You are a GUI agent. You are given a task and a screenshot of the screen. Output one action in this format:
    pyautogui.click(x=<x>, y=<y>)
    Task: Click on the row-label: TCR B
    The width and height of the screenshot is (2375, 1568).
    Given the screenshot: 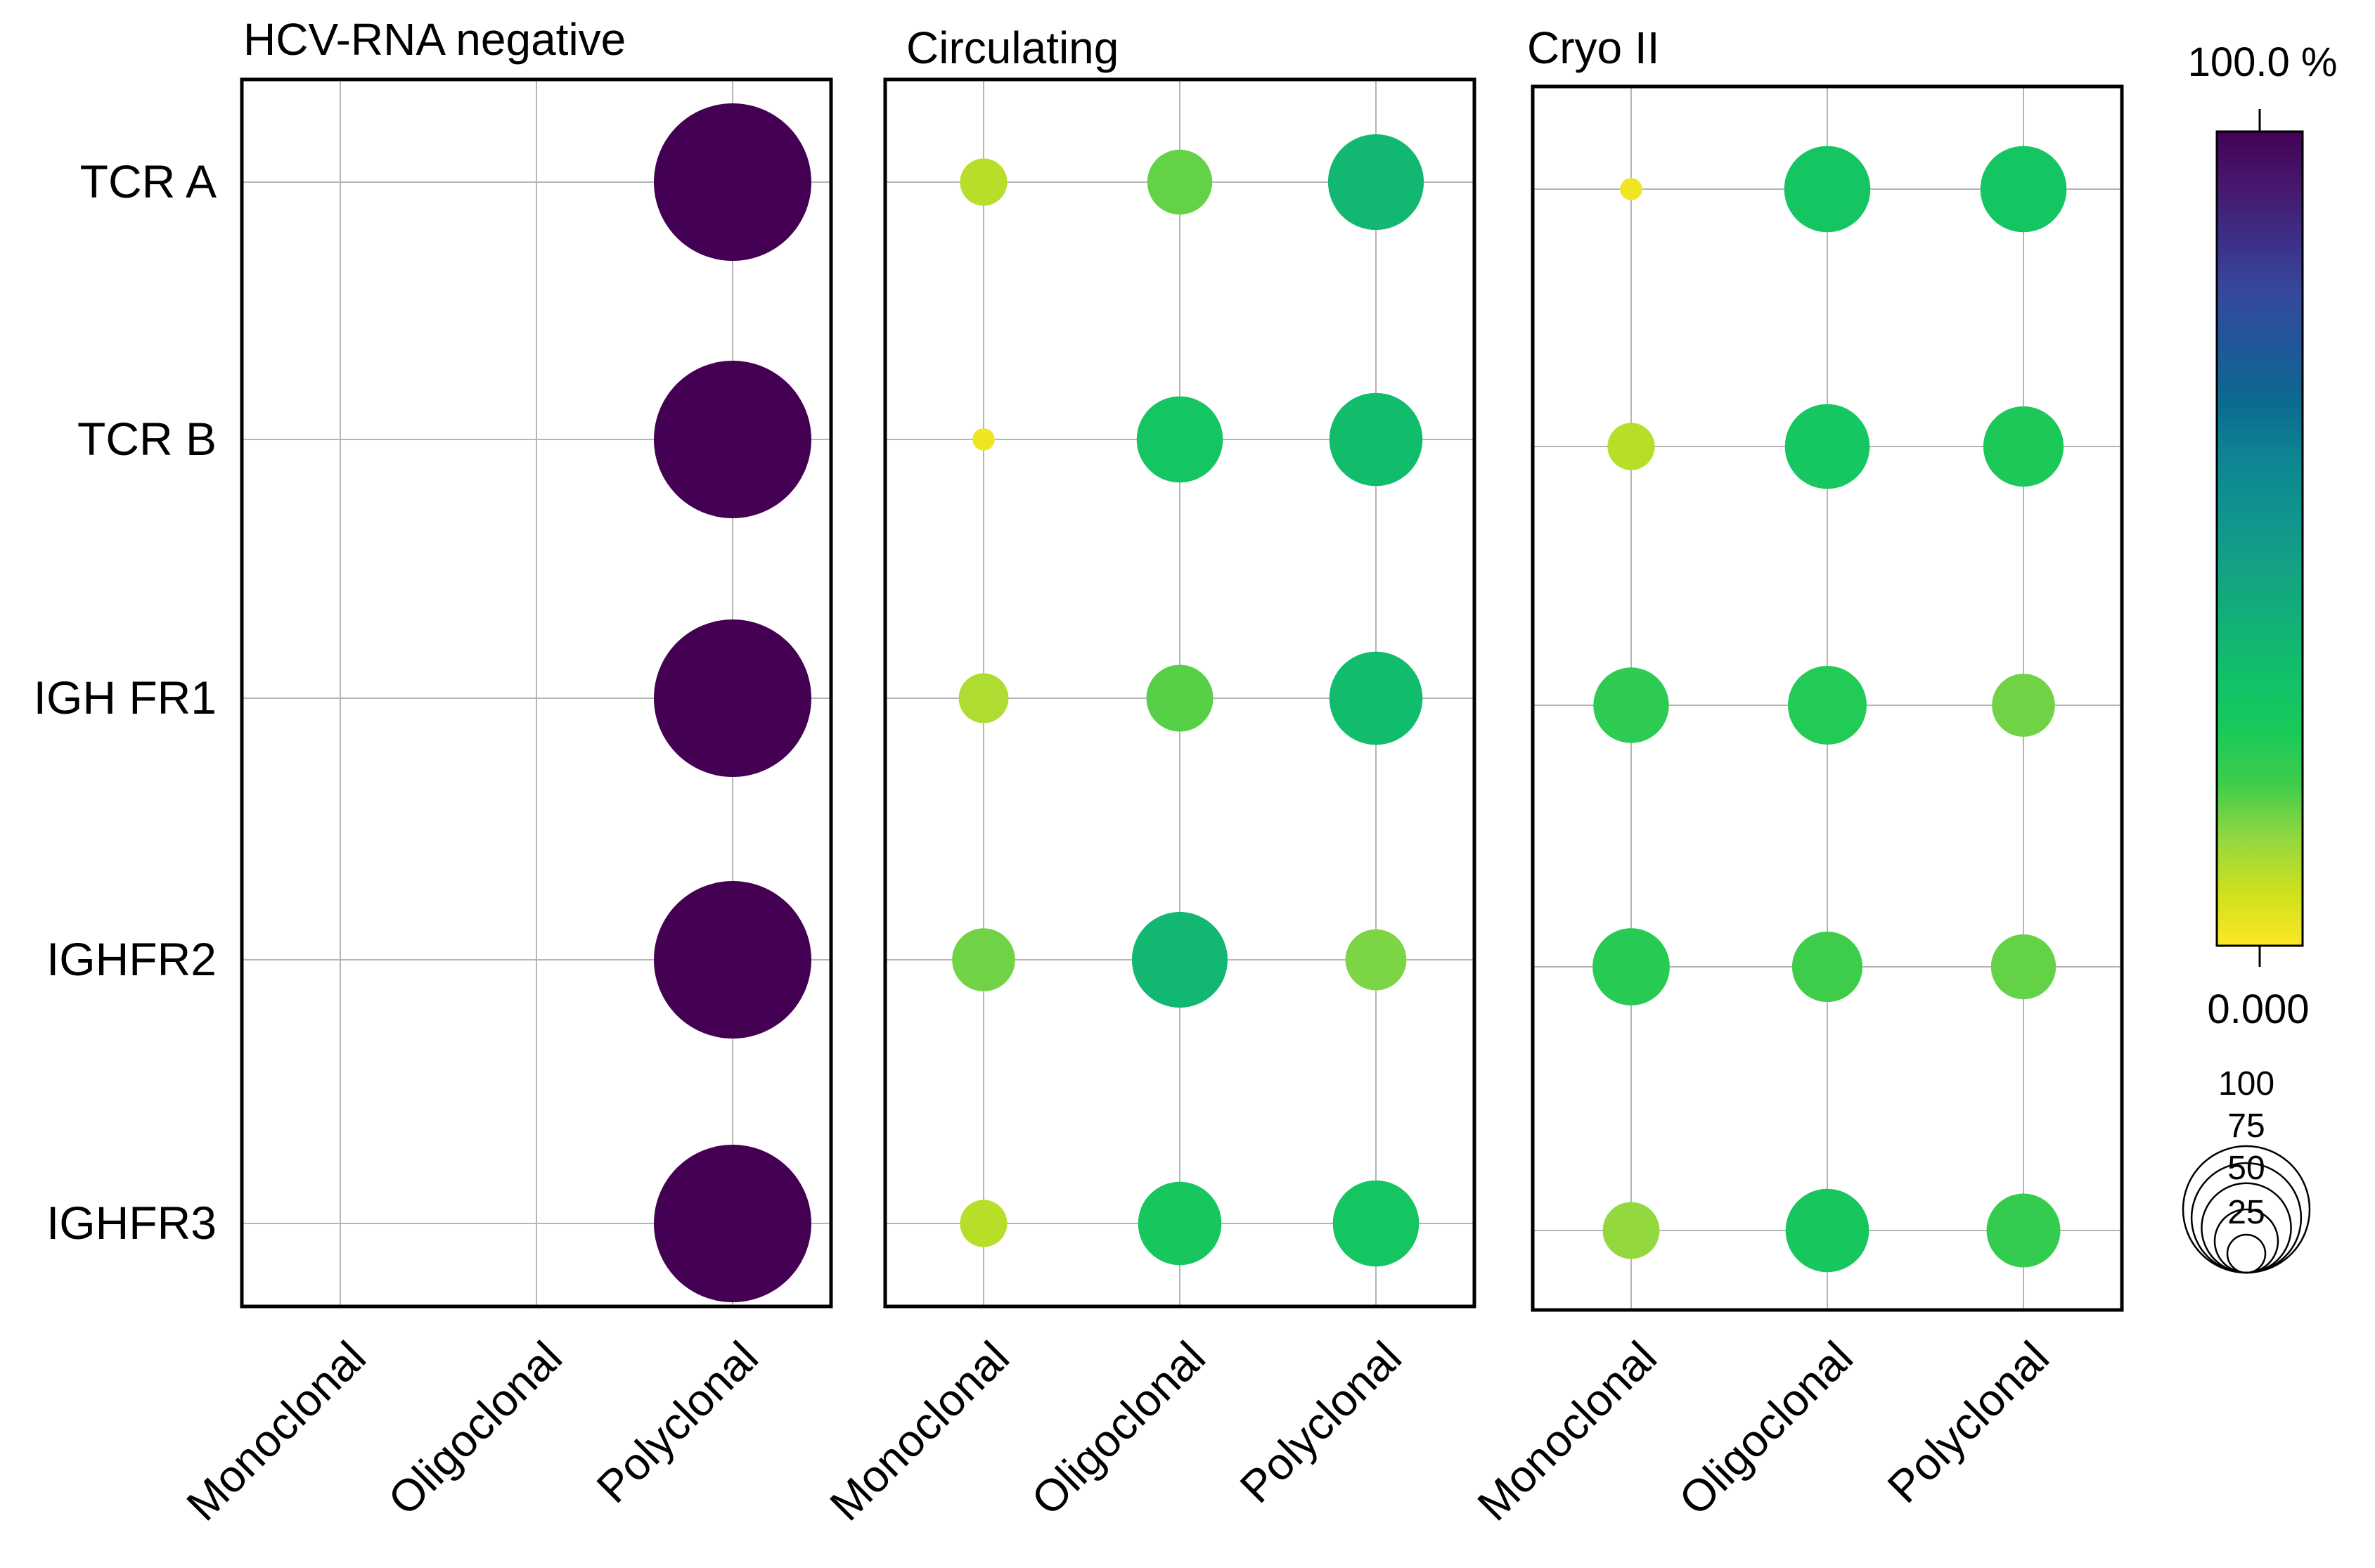 What is the action you would take?
    pyautogui.click(x=147, y=439)
    